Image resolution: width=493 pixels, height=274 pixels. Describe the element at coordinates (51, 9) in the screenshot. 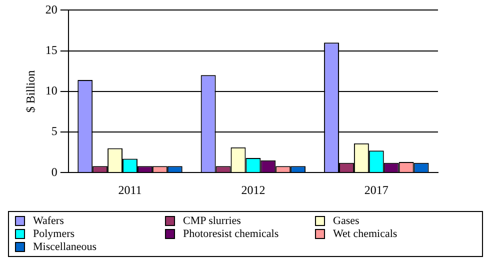

I see `y-tick-label: 20` at that location.